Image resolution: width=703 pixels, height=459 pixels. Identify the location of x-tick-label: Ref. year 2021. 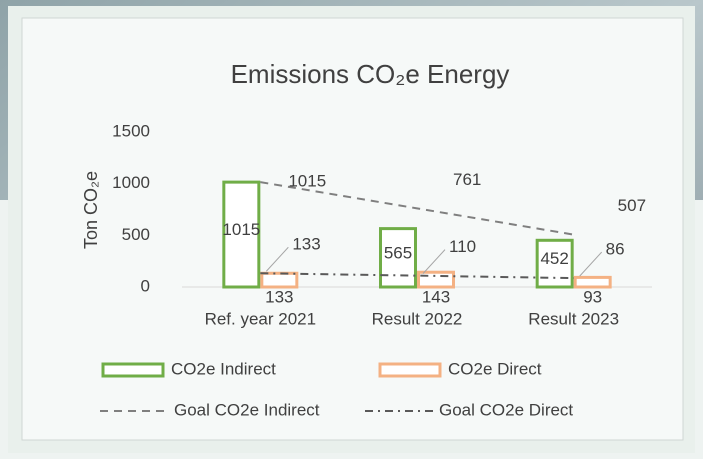
(261, 318).